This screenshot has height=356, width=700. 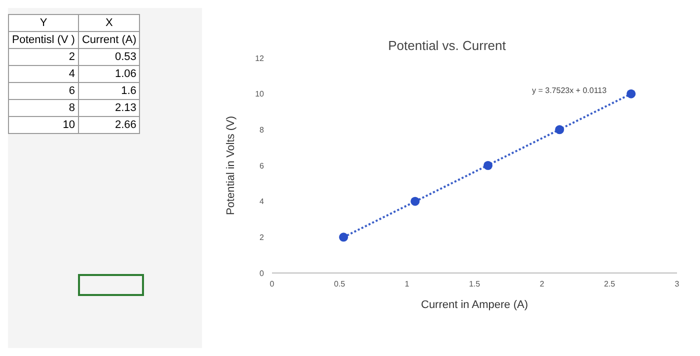 I want to click on chart-title: Potential vs. Current, so click(x=447, y=45).